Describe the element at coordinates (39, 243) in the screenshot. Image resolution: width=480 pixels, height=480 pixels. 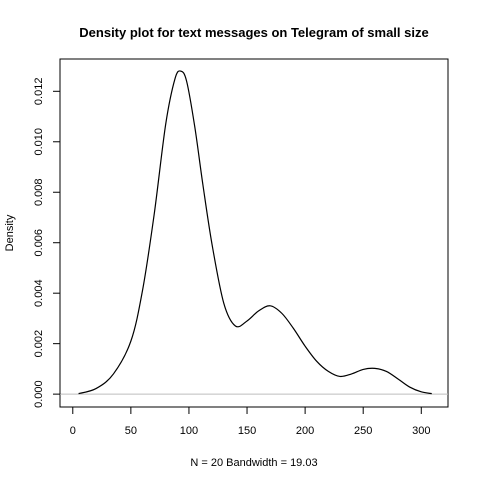
I see `y-tick-label: 0.006` at that location.